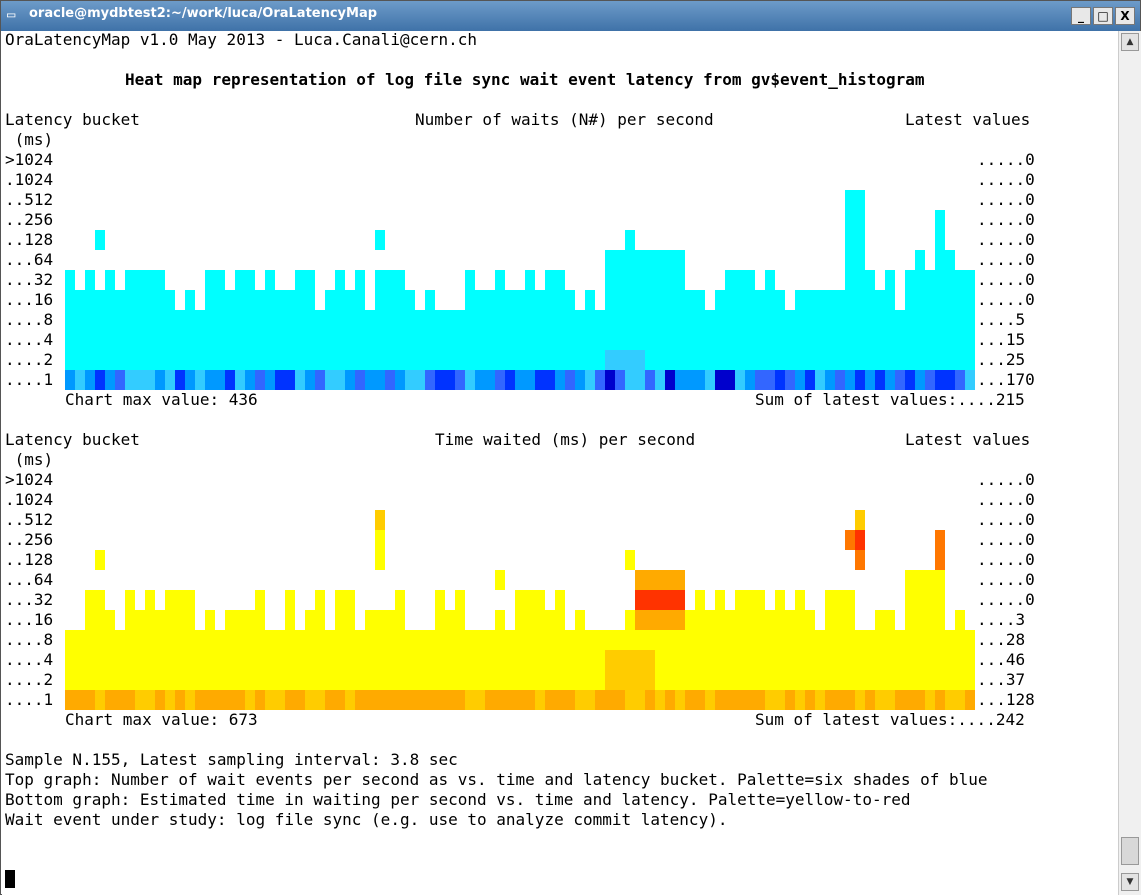 The height and width of the screenshot is (895, 1141). I want to click on bucket-label: >1024, so click(29, 159).